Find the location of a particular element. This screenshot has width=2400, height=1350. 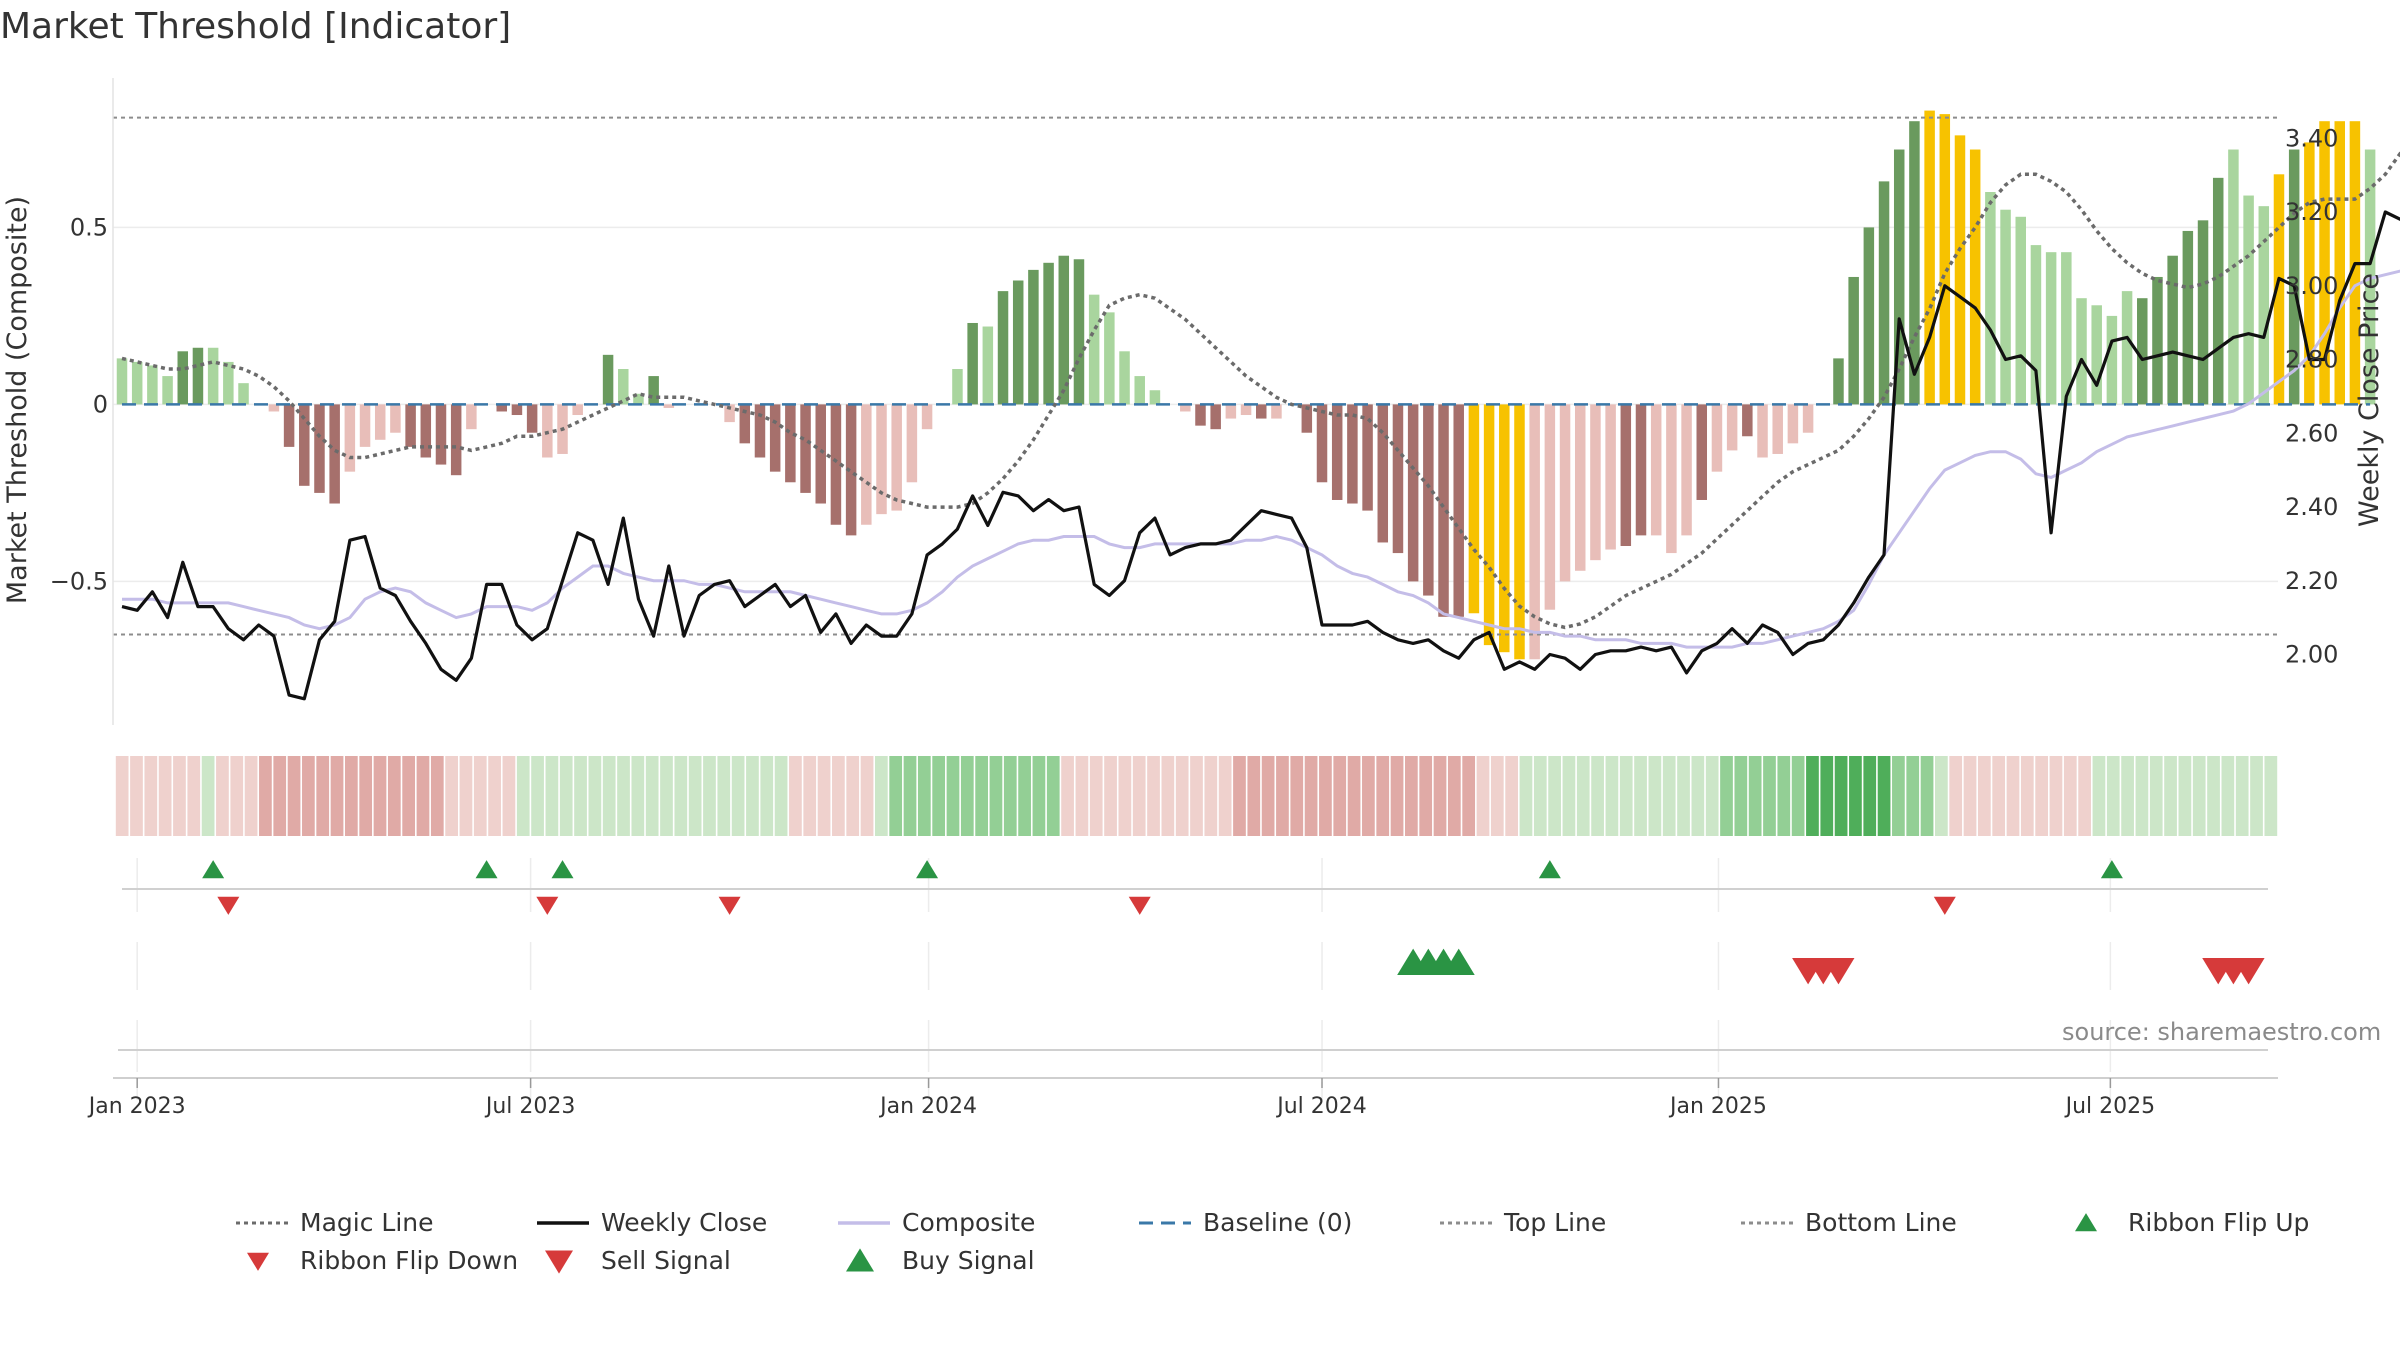

ribbon-flip-up-marker is located at coordinates (562, 869).